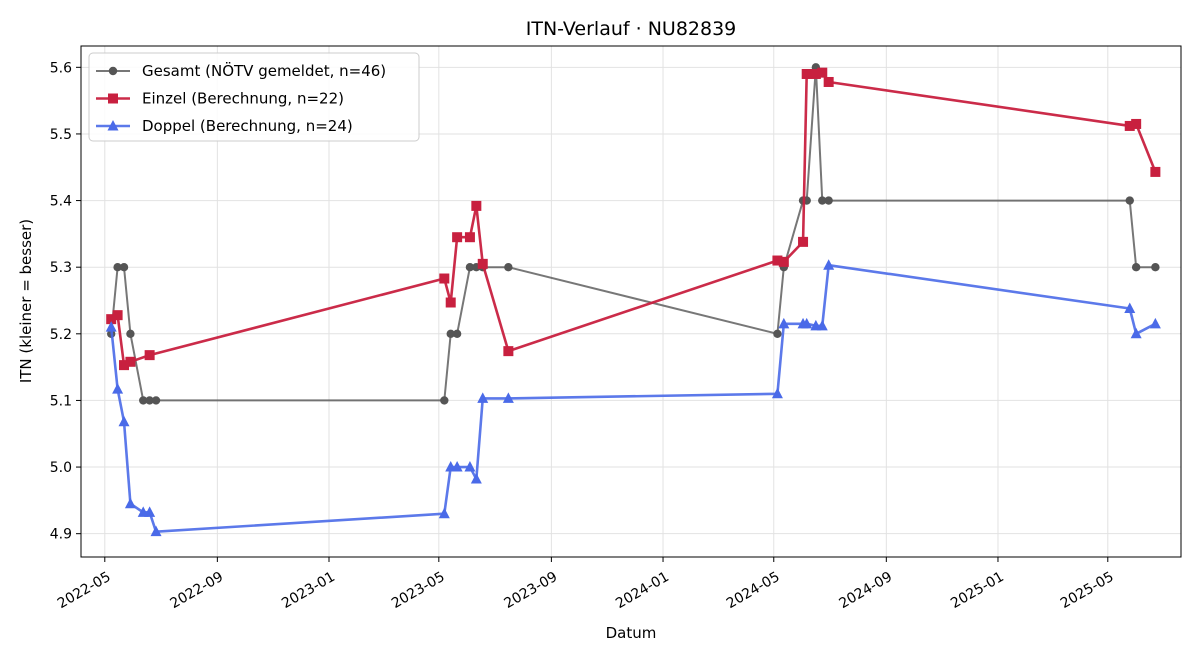  What do you see at coordinates (61, 202) in the screenshot?
I see `y-tick-label: 5.4` at bounding box center [61, 202].